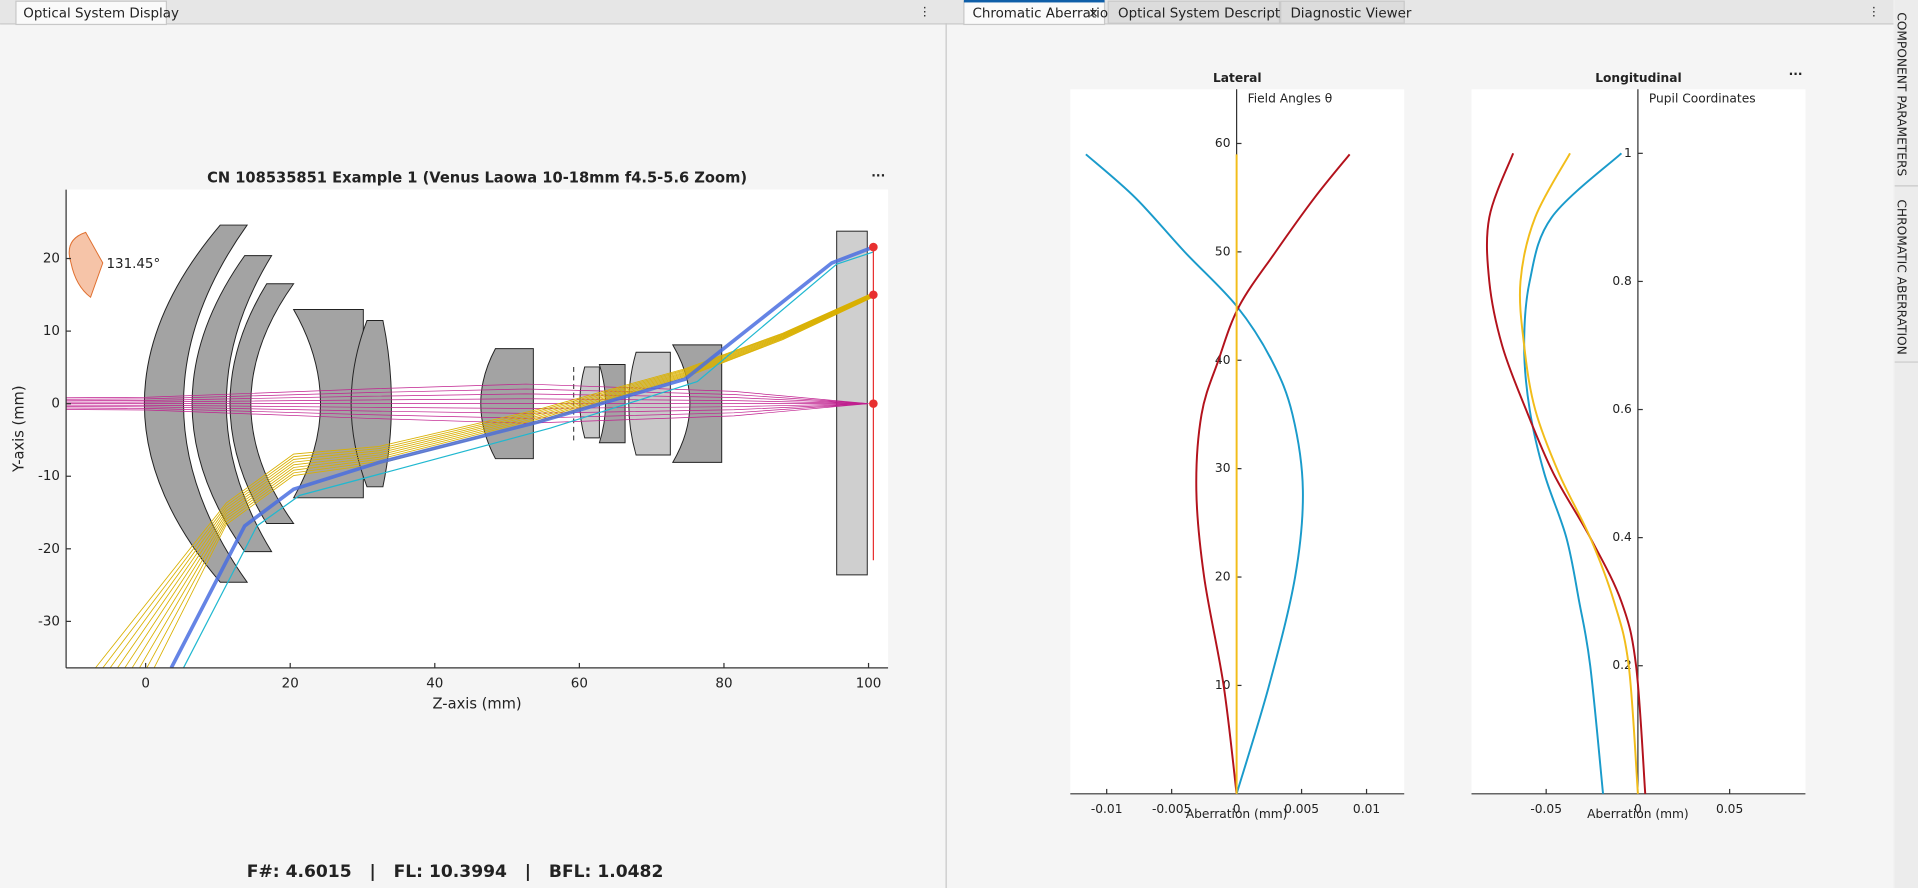  Describe the element at coordinates (49, 621) in the screenshot. I see `y-tick-label: -30` at that location.